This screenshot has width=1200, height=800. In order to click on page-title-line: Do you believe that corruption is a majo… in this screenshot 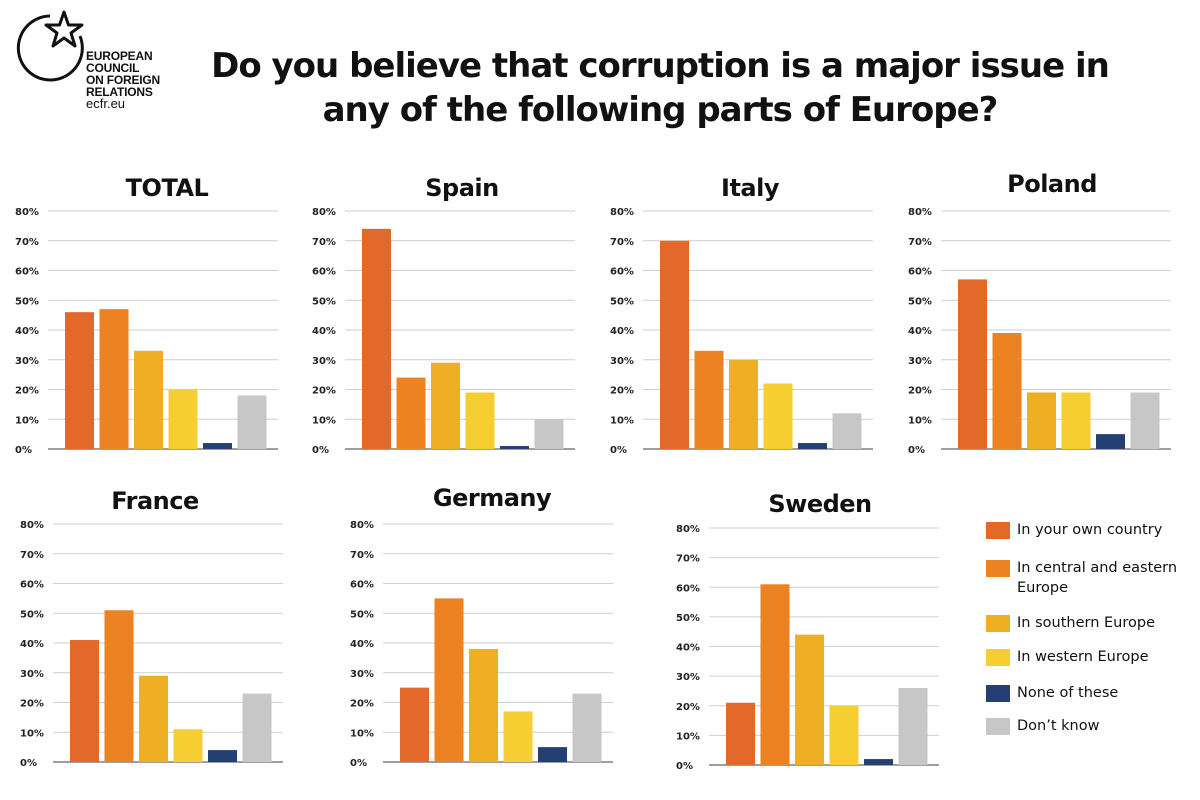, I will do `click(660, 66)`.